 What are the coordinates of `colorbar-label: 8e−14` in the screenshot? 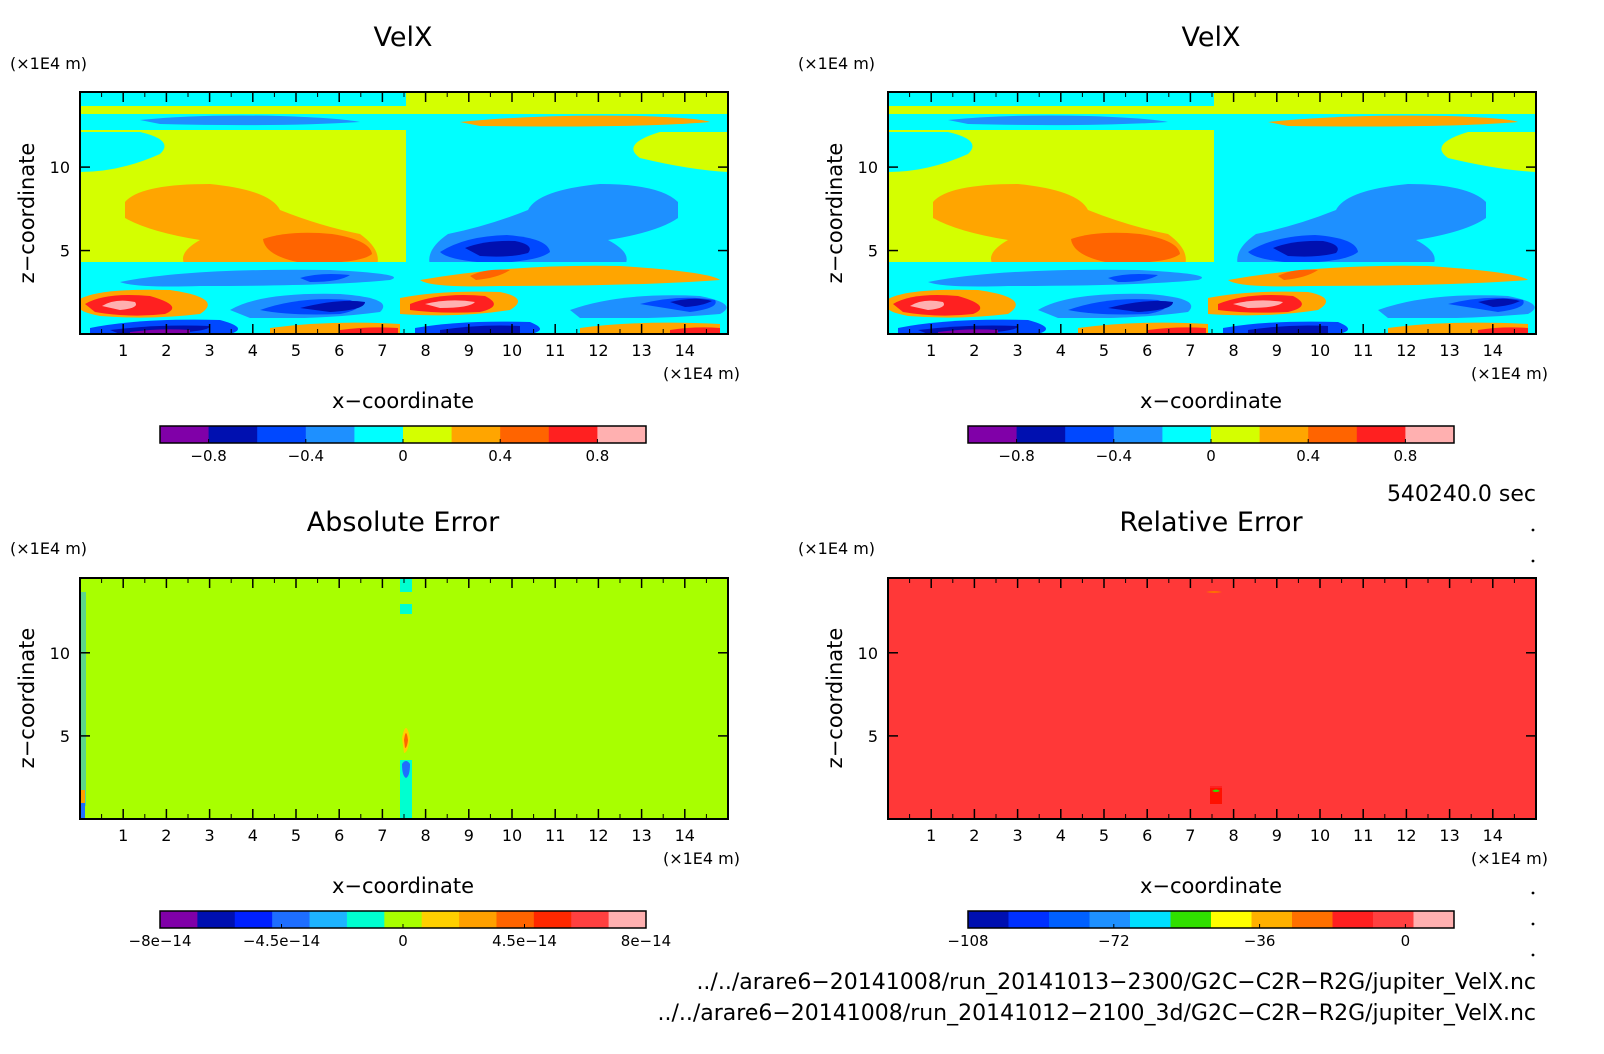 It's located at (646, 941).